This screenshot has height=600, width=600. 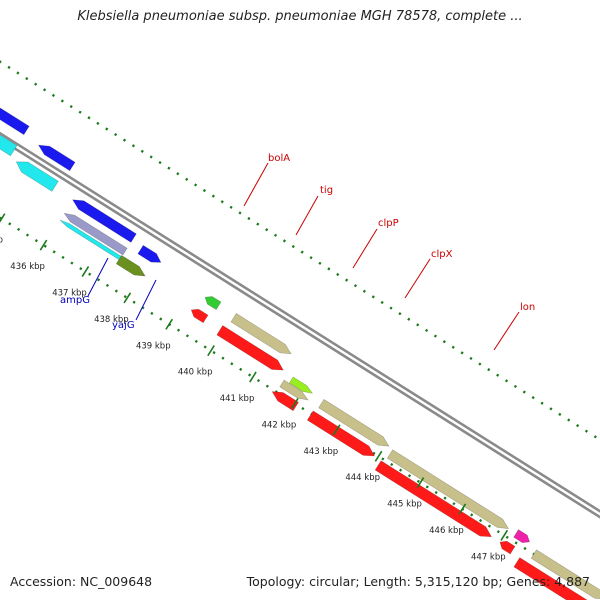 I want to click on scale-tick-label: 440 kbp, so click(x=195, y=373).